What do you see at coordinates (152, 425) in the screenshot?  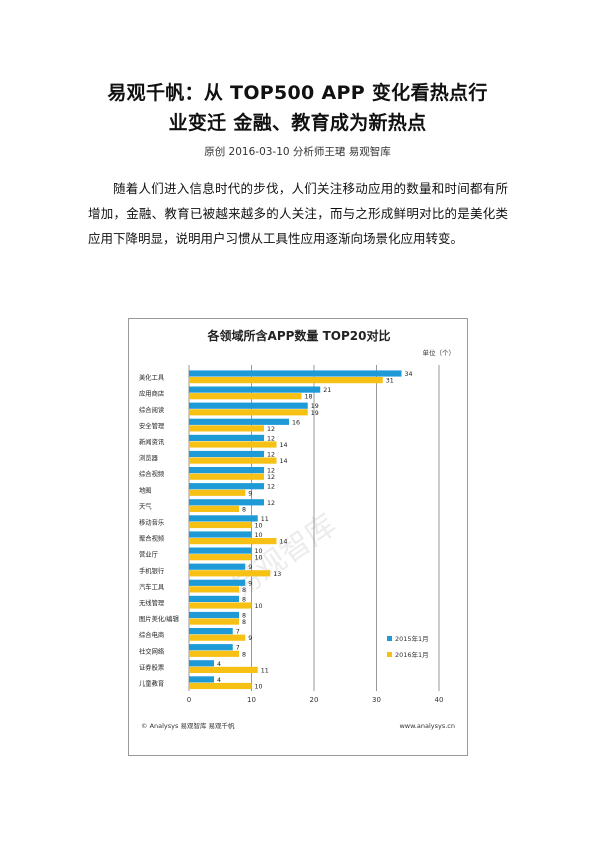 I see `category-label: 安全管理` at bounding box center [152, 425].